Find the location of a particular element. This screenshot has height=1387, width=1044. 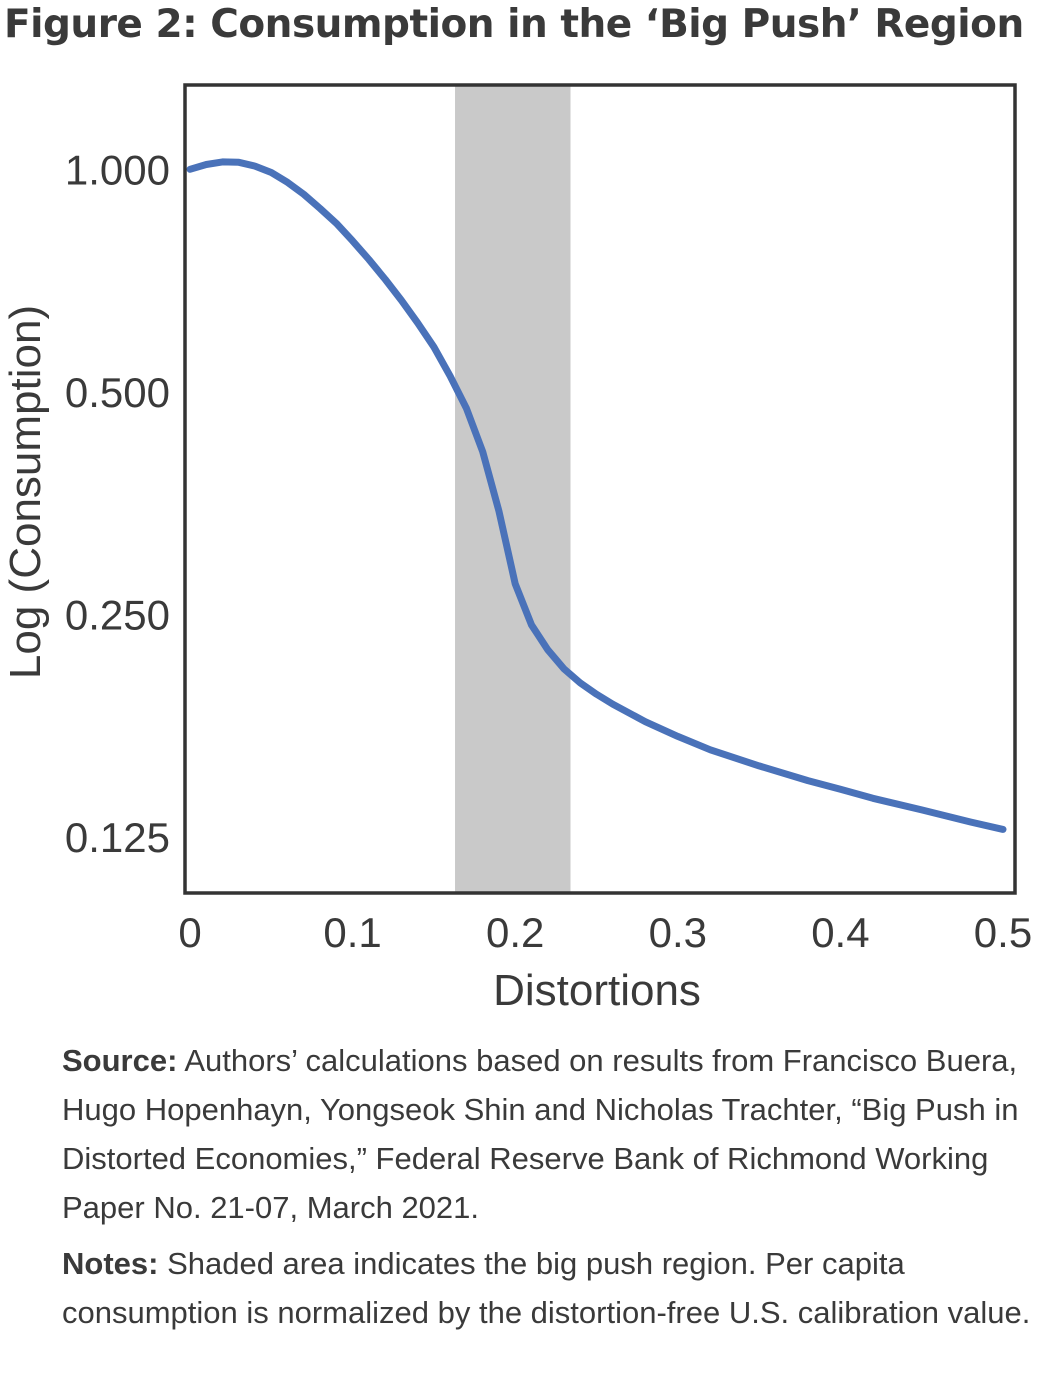

x-tick-label: 0.4 is located at coordinates (840, 932).